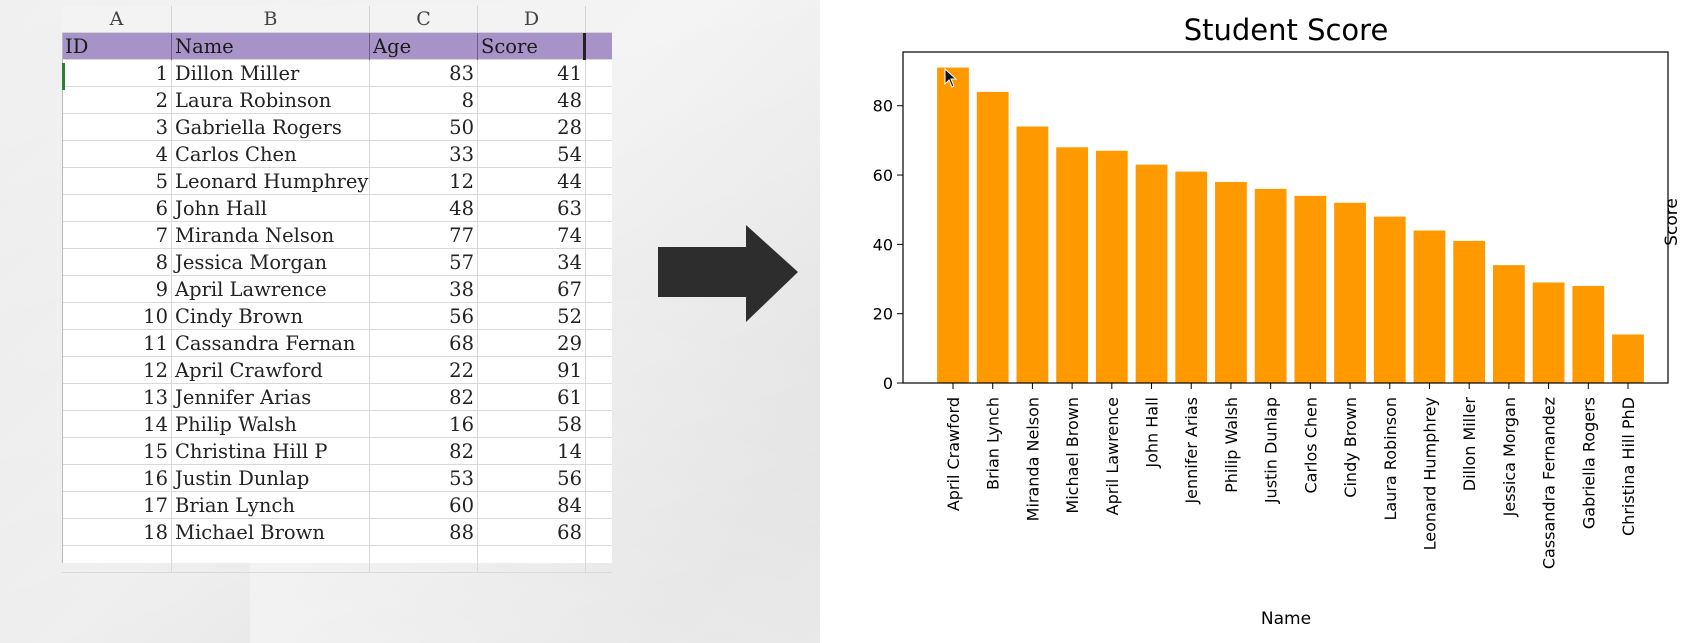 The image size is (1702, 643). Describe the element at coordinates (424, 127) in the screenshot. I see `cell-age: 50` at that location.